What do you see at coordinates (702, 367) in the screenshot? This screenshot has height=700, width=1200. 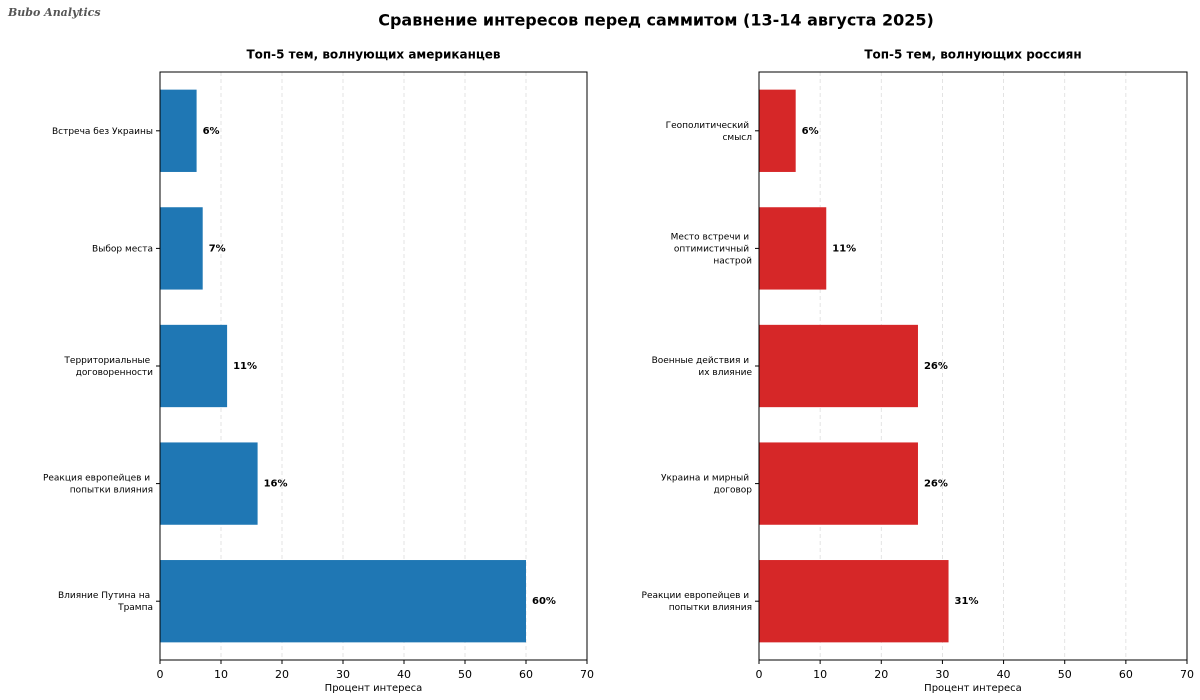 I see `y-tick-label: Военные действия и их влияние` at bounding box center [702, 367].